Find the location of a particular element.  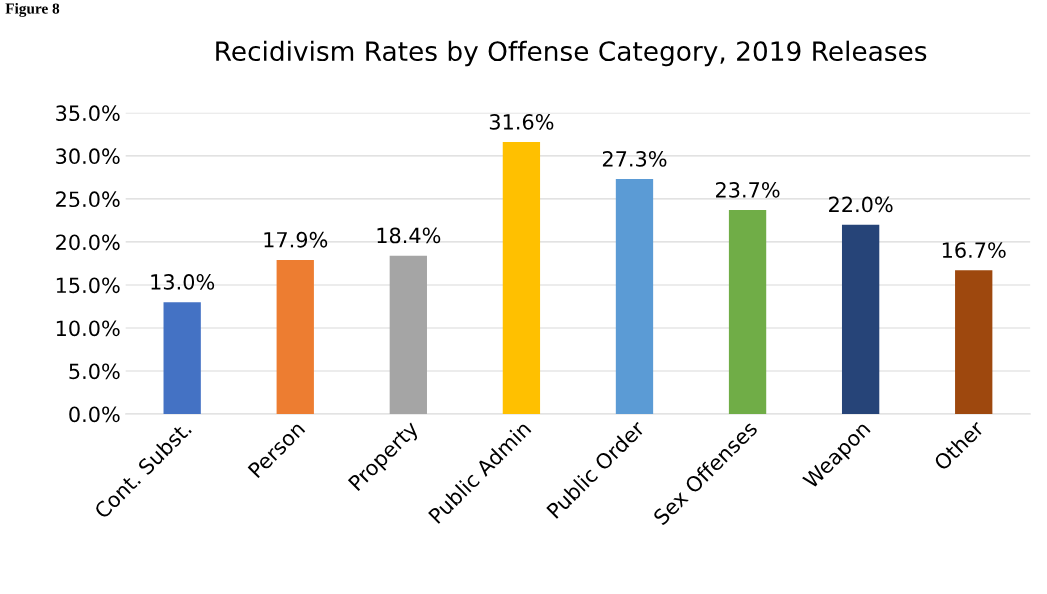

data-label: 31.6% is located at coordinates (521, 121).